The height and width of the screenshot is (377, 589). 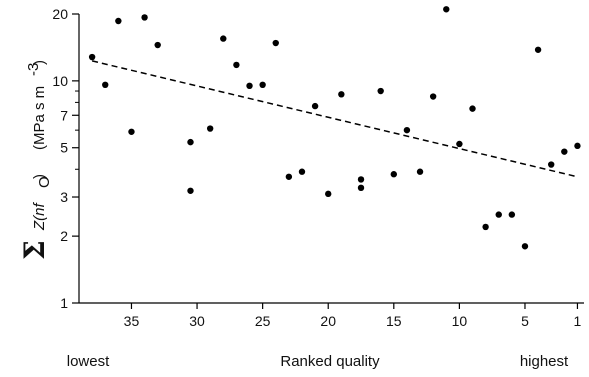 I want to click on x-tick-label: 25, so click(x=263, y=321).